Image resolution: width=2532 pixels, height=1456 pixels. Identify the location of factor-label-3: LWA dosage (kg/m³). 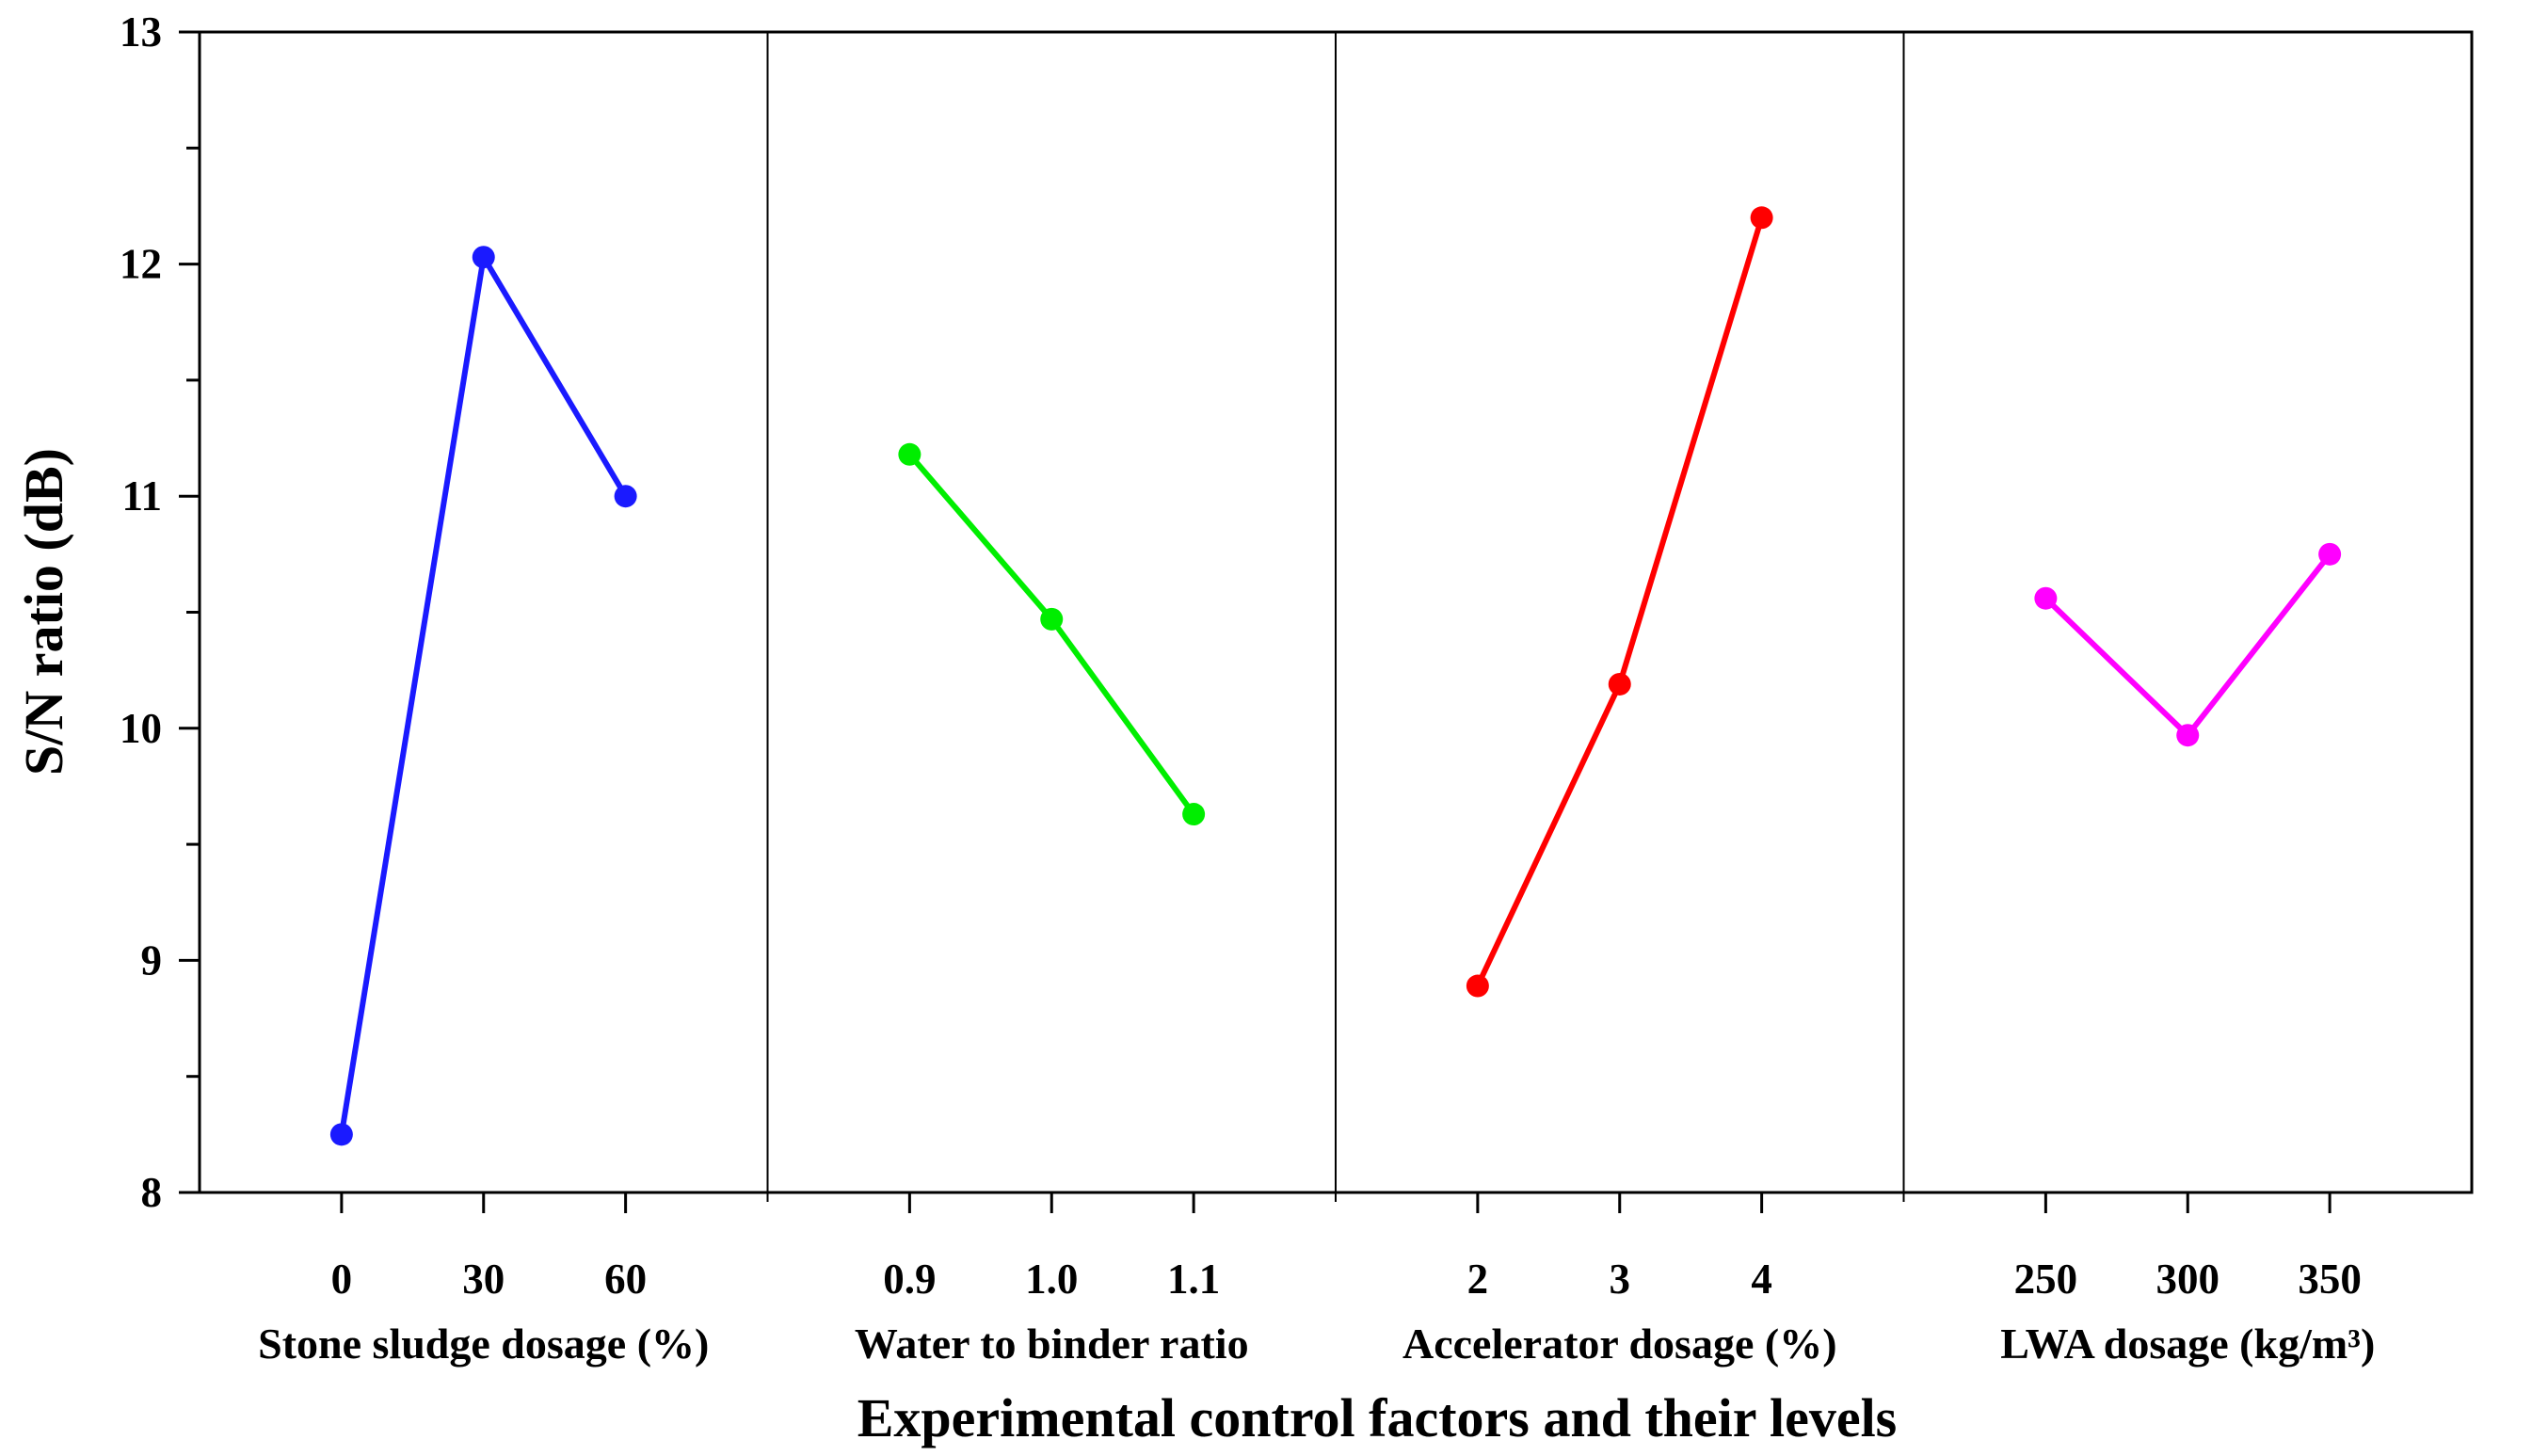
(2187, 1344).